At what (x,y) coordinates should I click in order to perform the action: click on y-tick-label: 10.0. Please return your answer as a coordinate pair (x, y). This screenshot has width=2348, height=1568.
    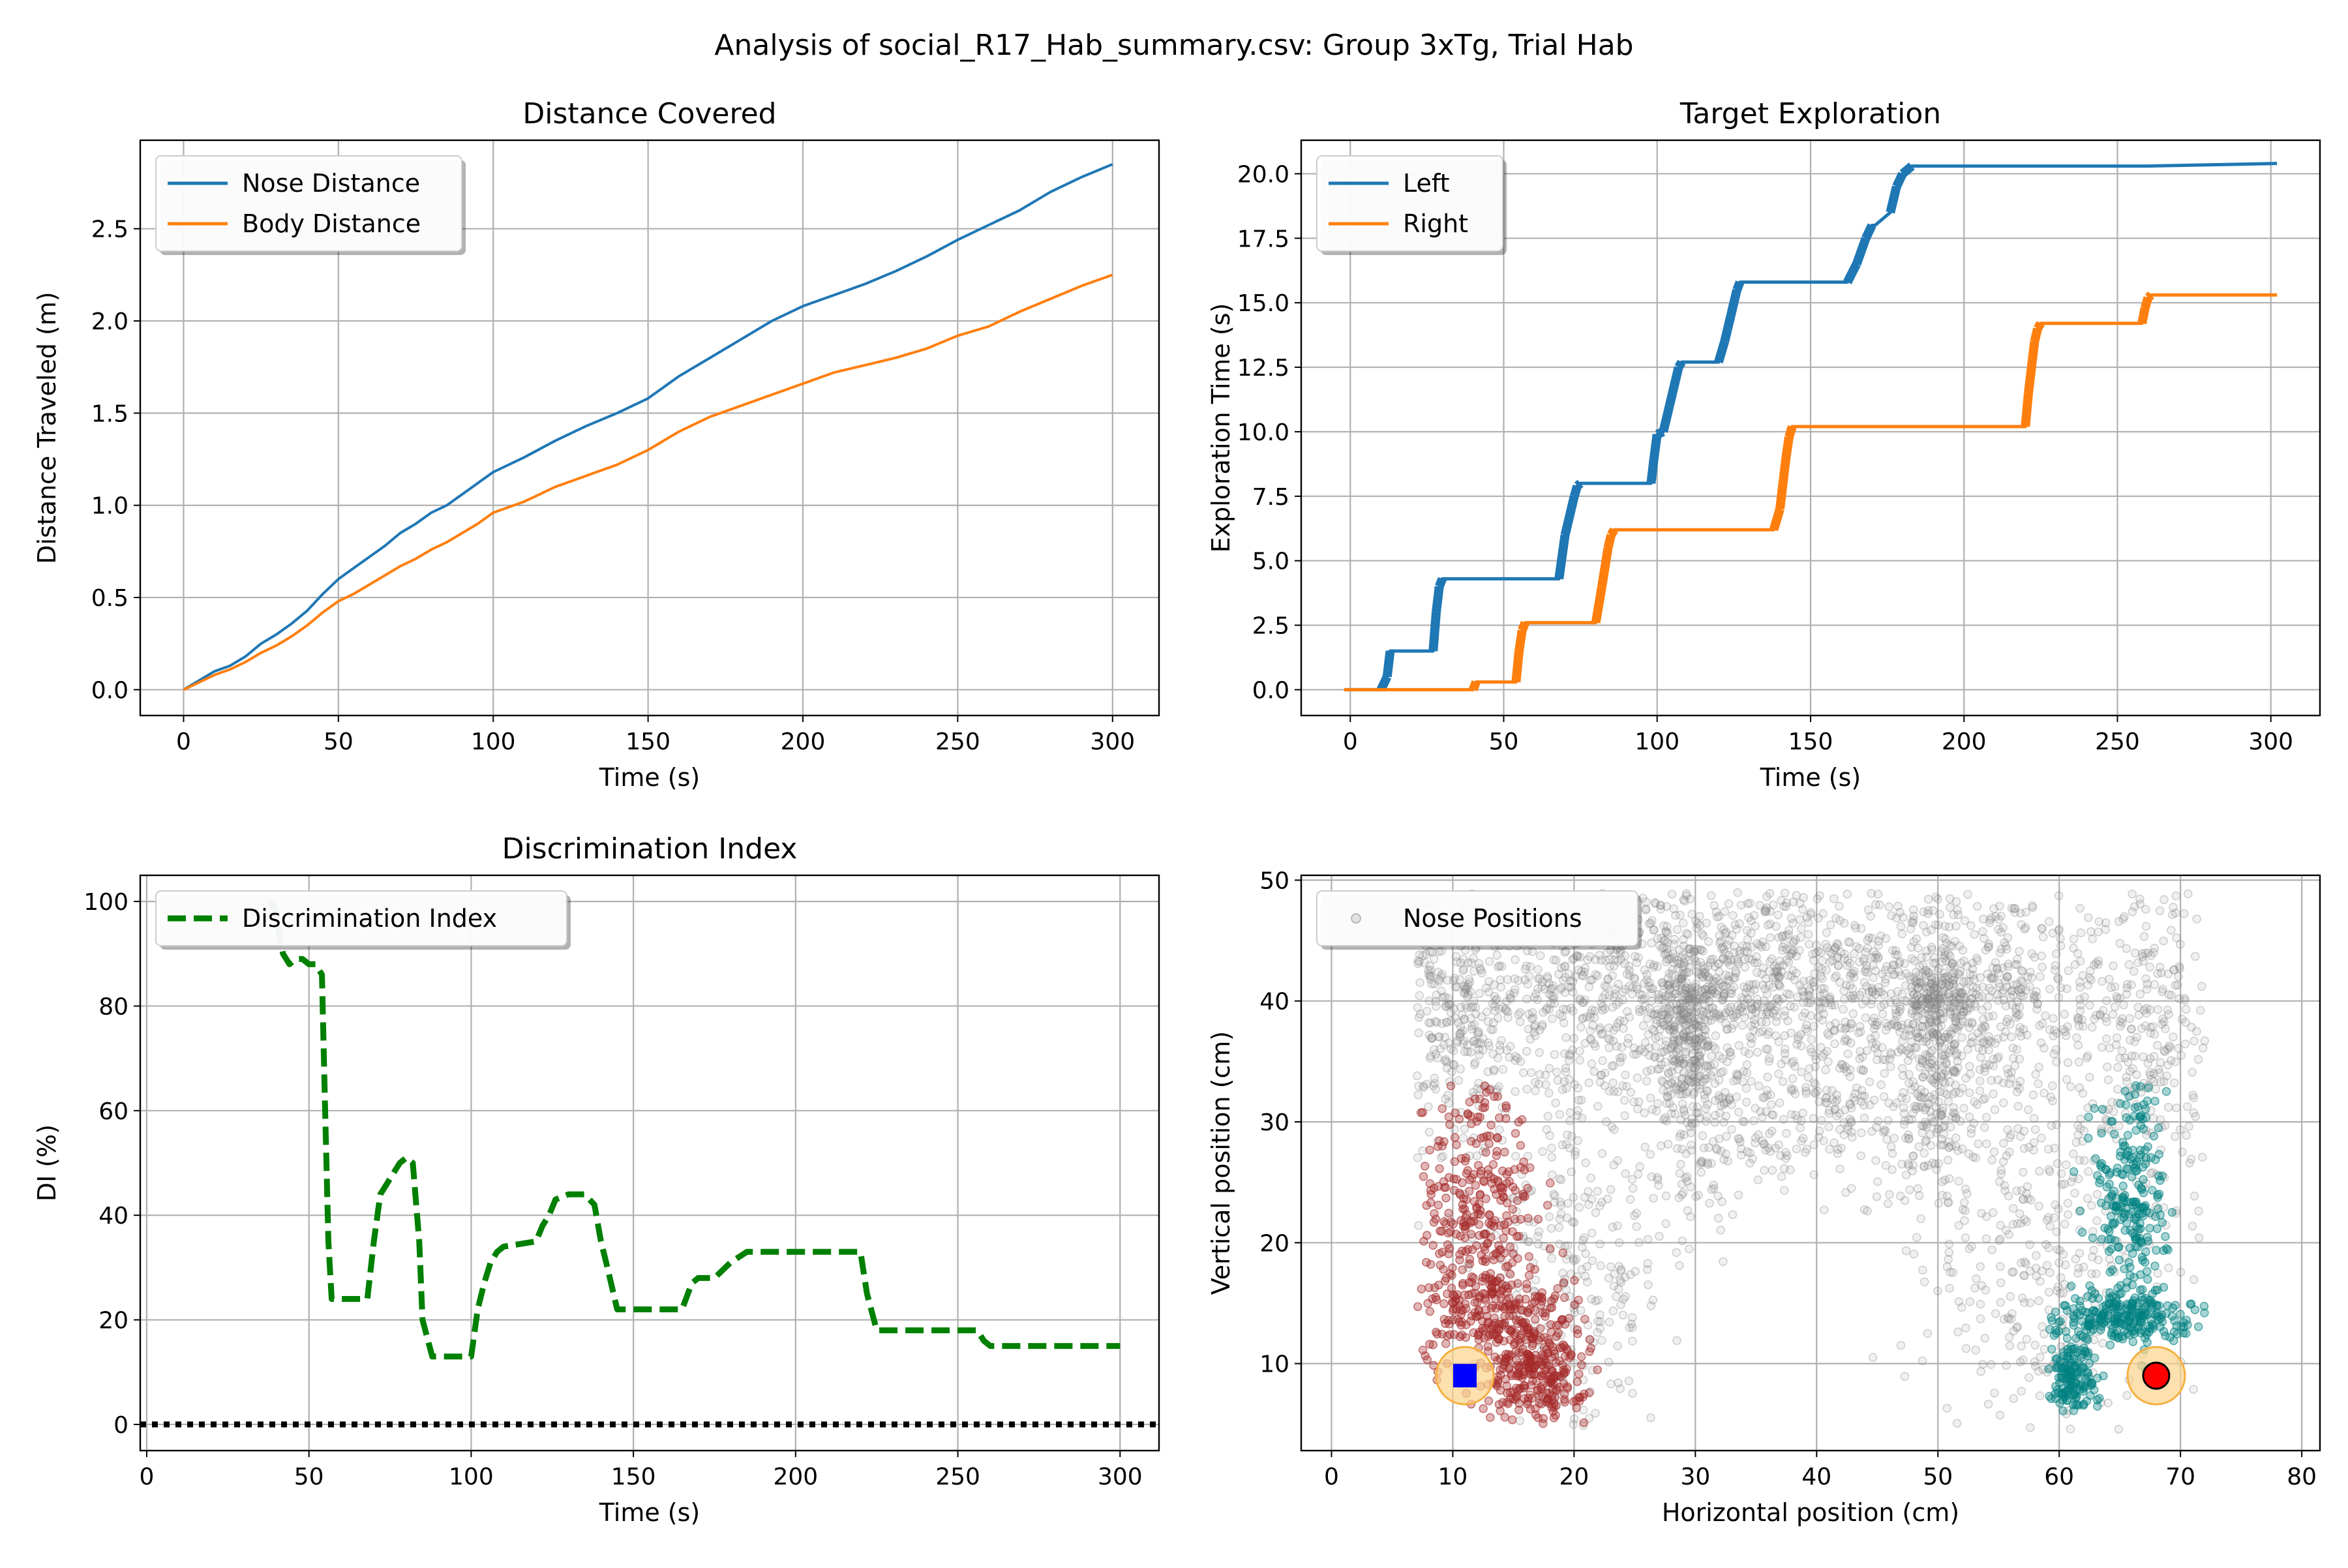
    Looking at the image, I should click on (1263, 432).